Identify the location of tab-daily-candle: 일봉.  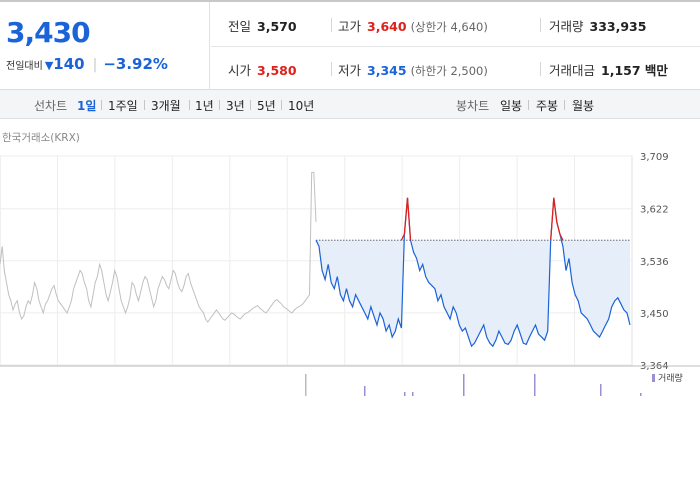
(511, 106).